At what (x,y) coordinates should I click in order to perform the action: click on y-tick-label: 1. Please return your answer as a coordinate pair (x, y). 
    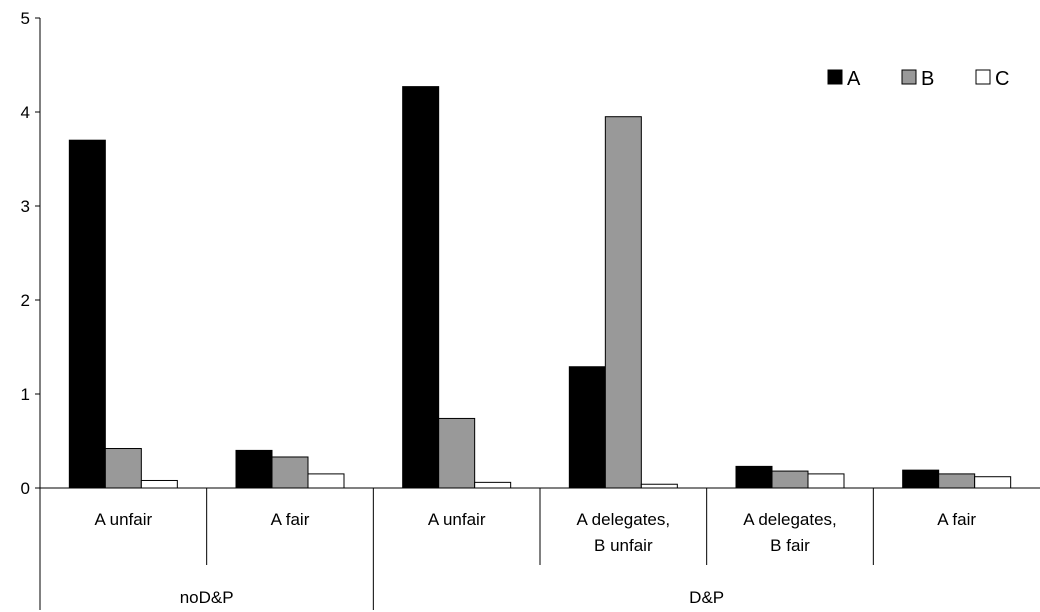
    Looking at the image, I should click on (25, 394).